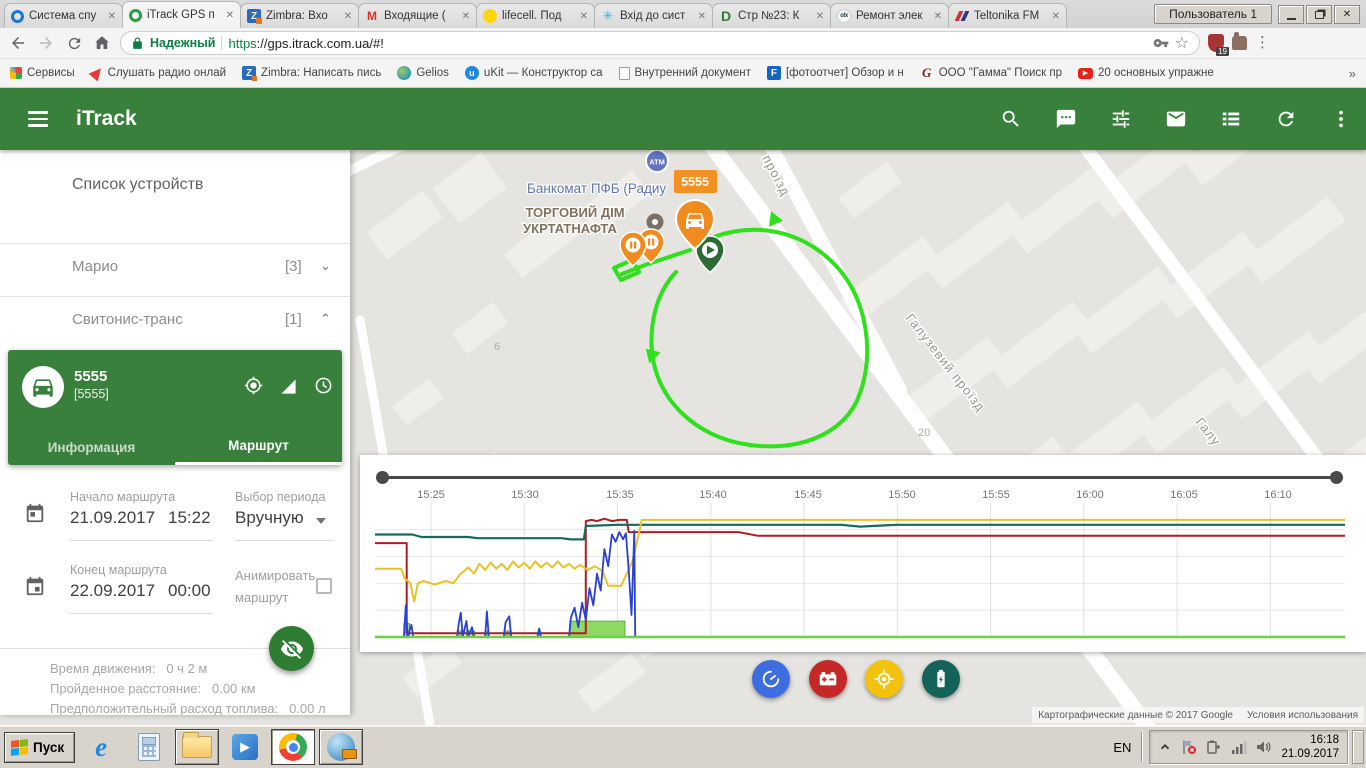 This screenshot has height=768, width=1366. What do you see at coordinates (291, 648) in the screenshot?
I see `hide-route-fab` at bounding box center [291, 648].